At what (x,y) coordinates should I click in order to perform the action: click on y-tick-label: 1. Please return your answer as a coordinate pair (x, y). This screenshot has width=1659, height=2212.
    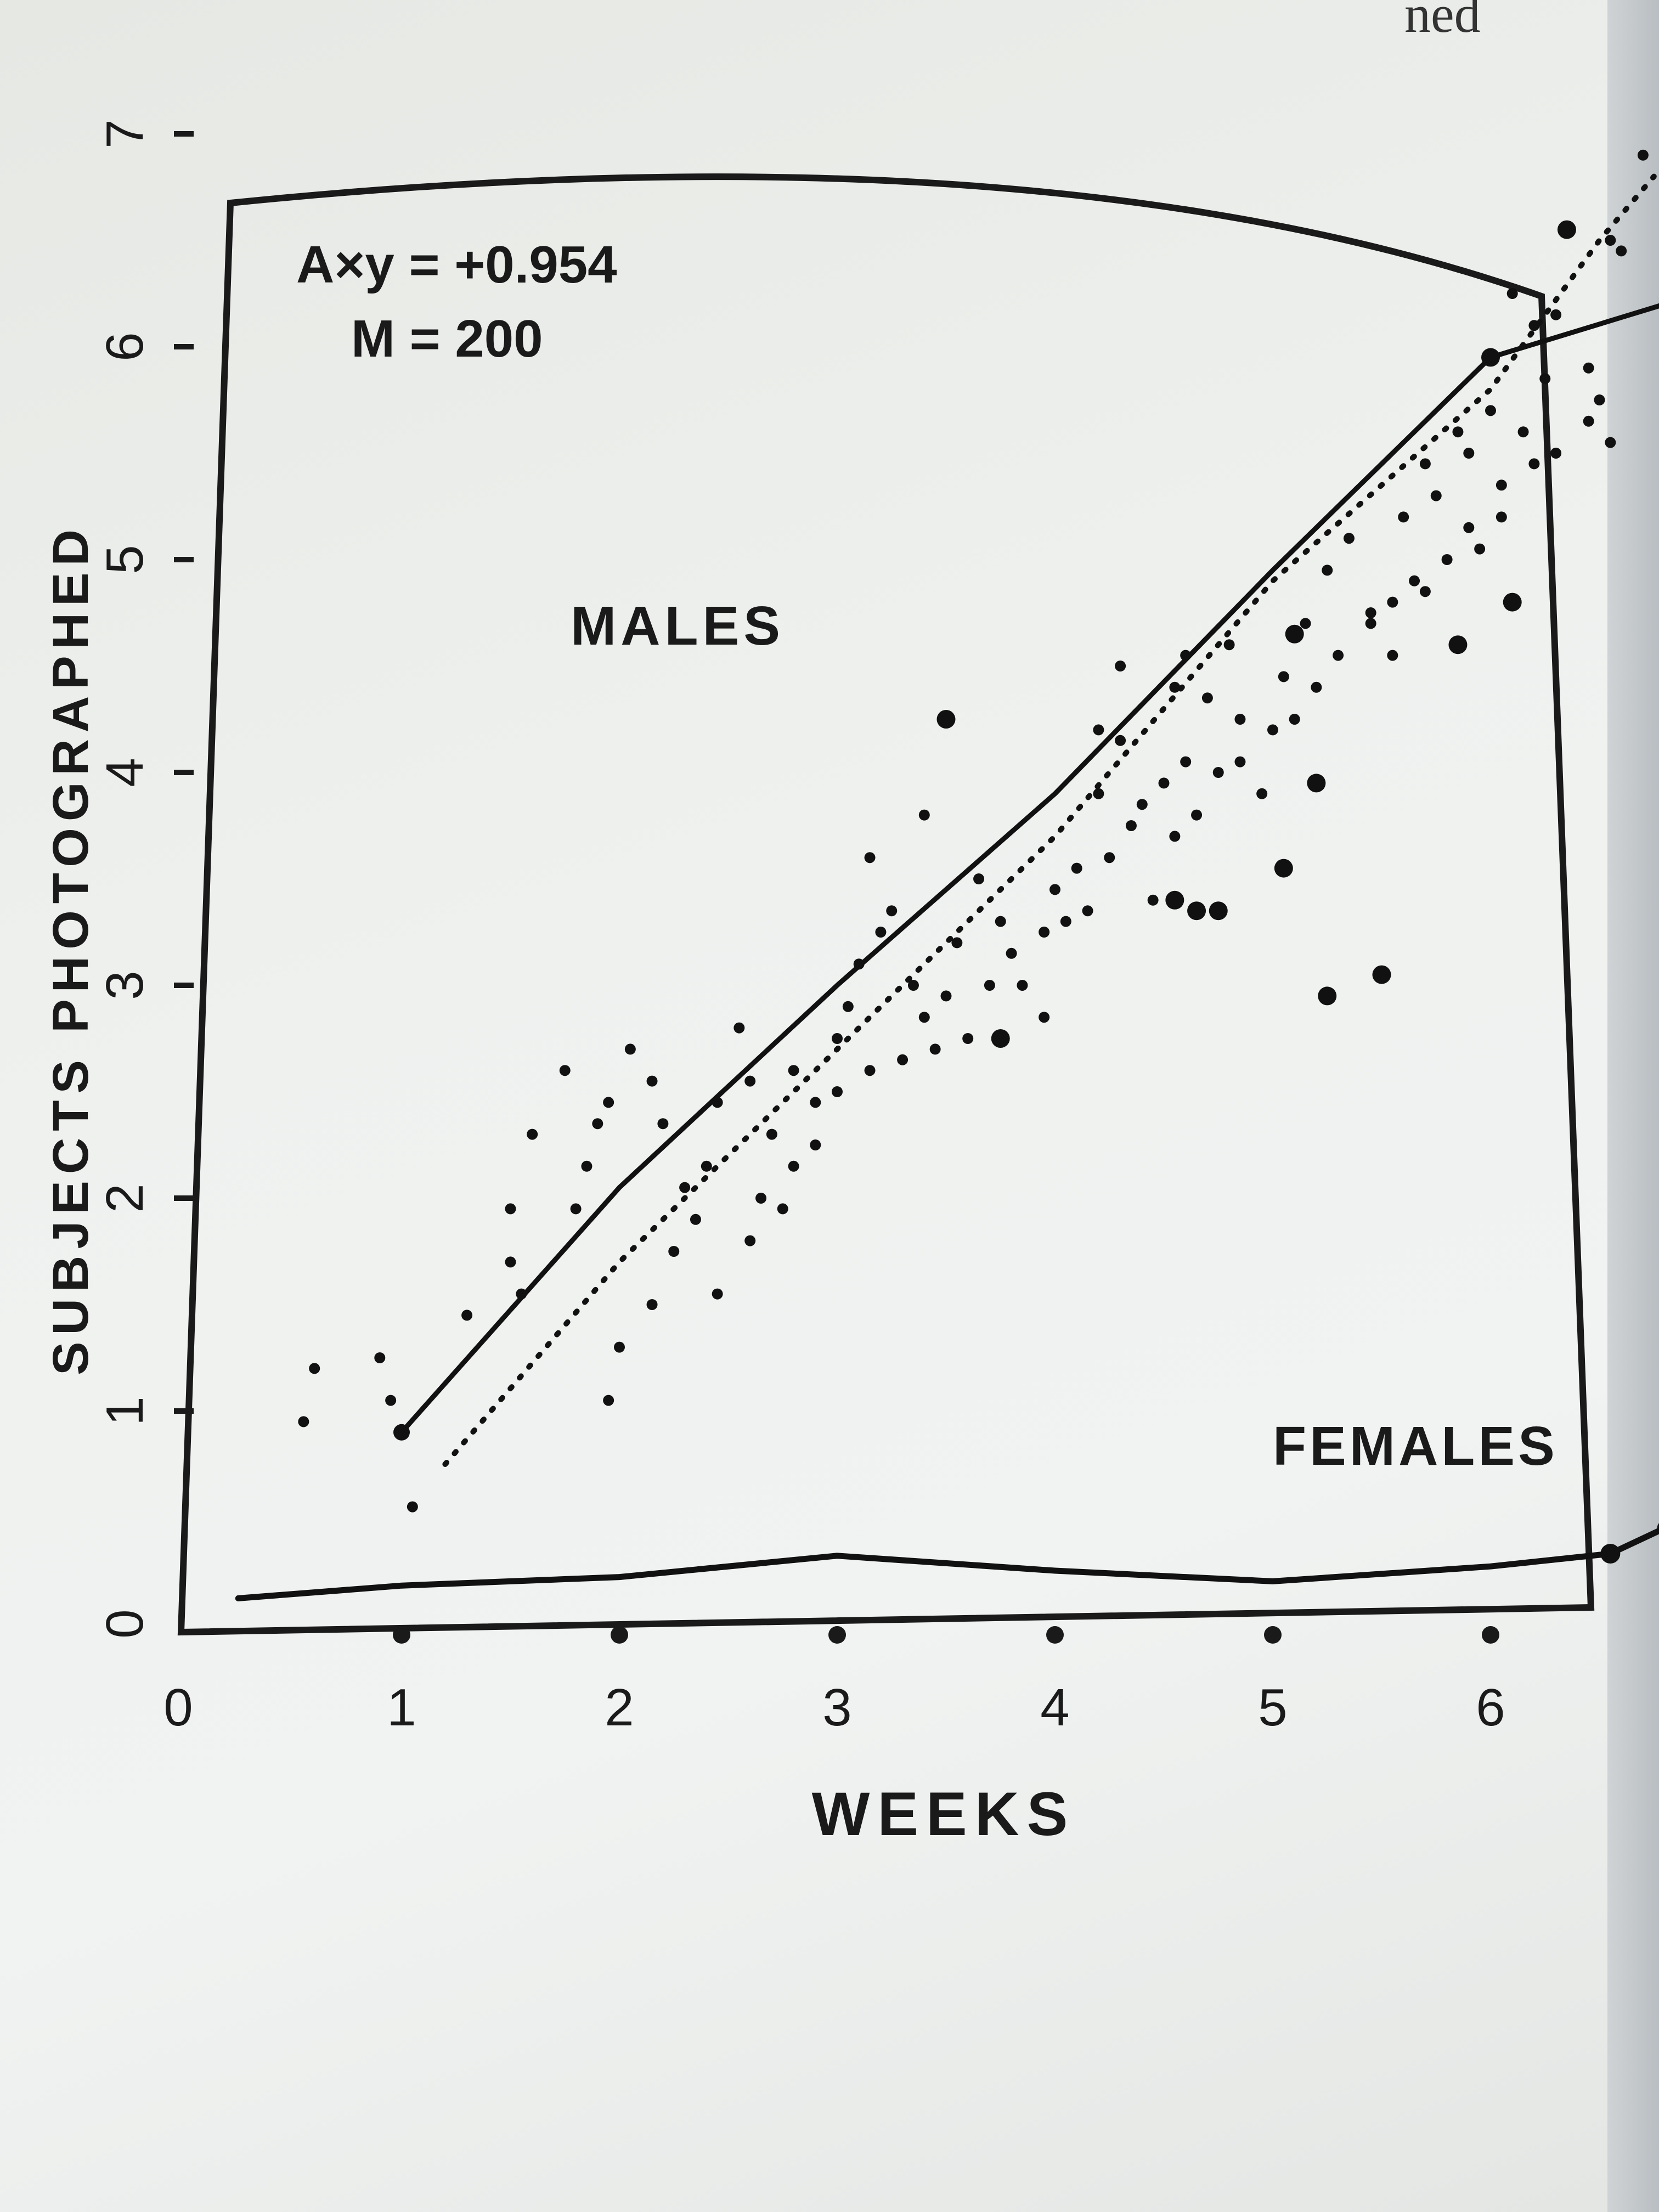
    Looking at the image, I should click on (125, 1410).